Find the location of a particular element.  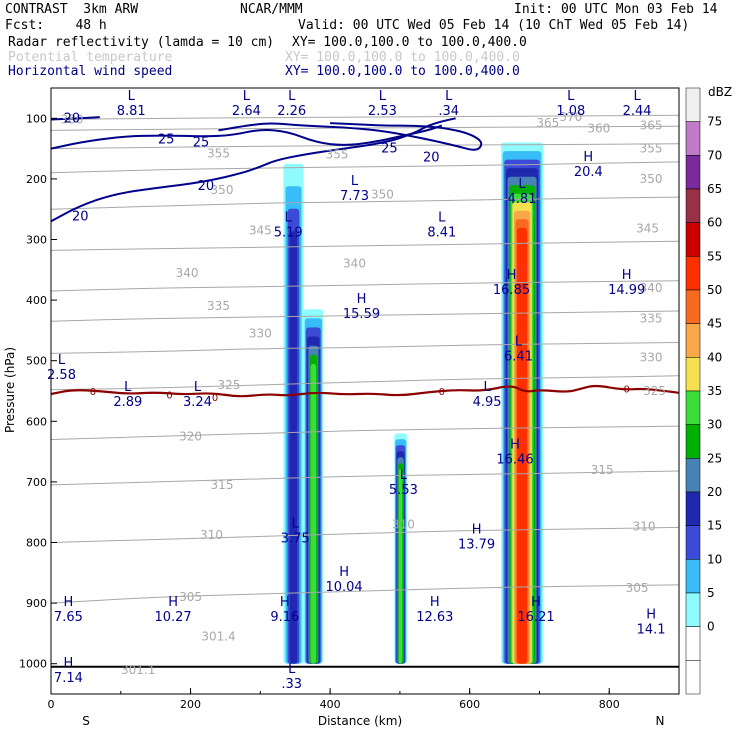

y-tick-label-400: 400 is located at coordinates (36, 300).